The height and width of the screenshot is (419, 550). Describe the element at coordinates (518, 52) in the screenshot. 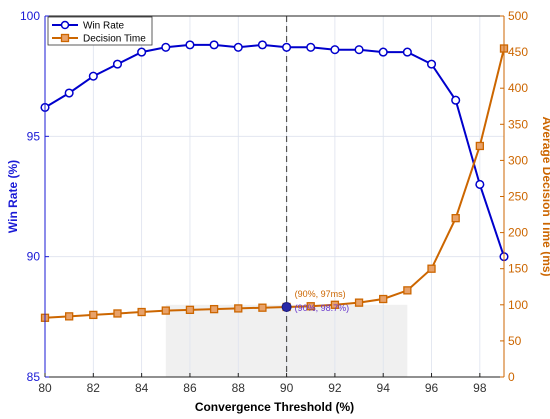

I see `y-tick-label-right: 450` at that location.